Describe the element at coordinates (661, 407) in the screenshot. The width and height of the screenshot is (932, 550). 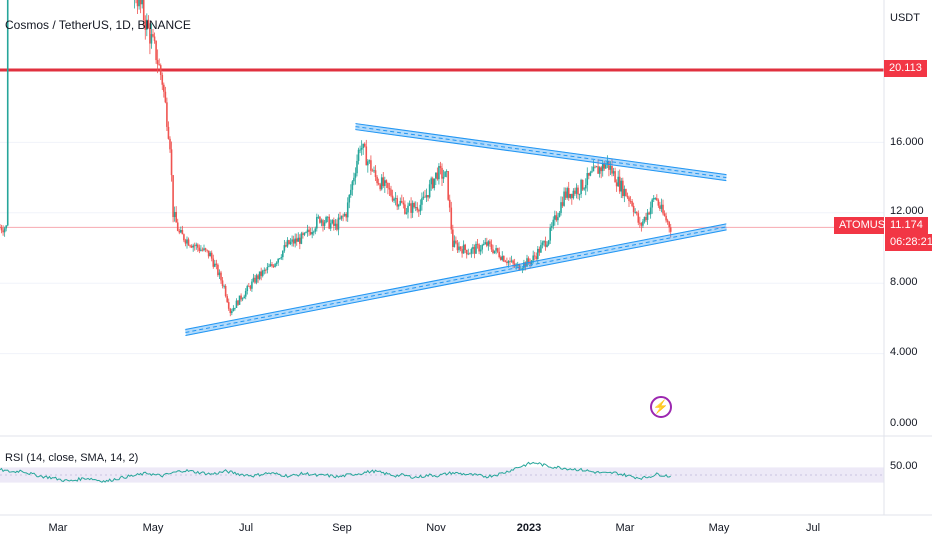
I see `lightning-icon: ⚡` at that location.